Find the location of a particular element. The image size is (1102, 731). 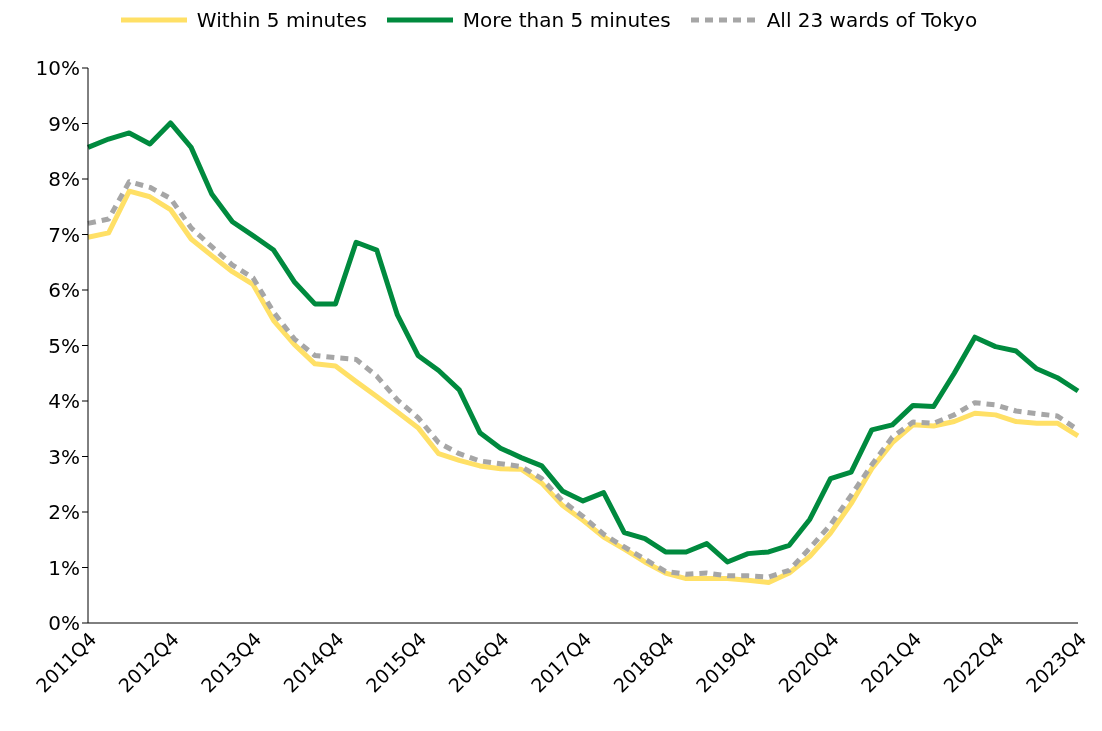

y-tick-label: 8% is located at coordinates (64, 179).